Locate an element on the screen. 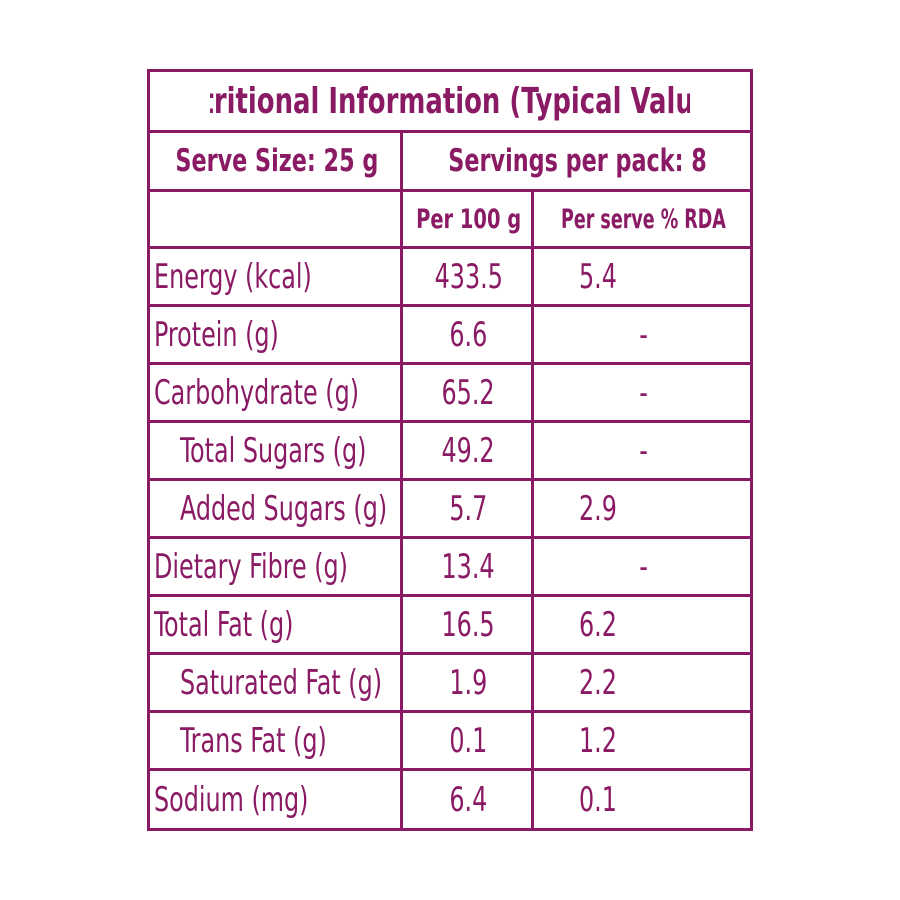 The width and height of the screenshot is (900, 900). per100-value: 6.4 is located at coordinates (468, 799).